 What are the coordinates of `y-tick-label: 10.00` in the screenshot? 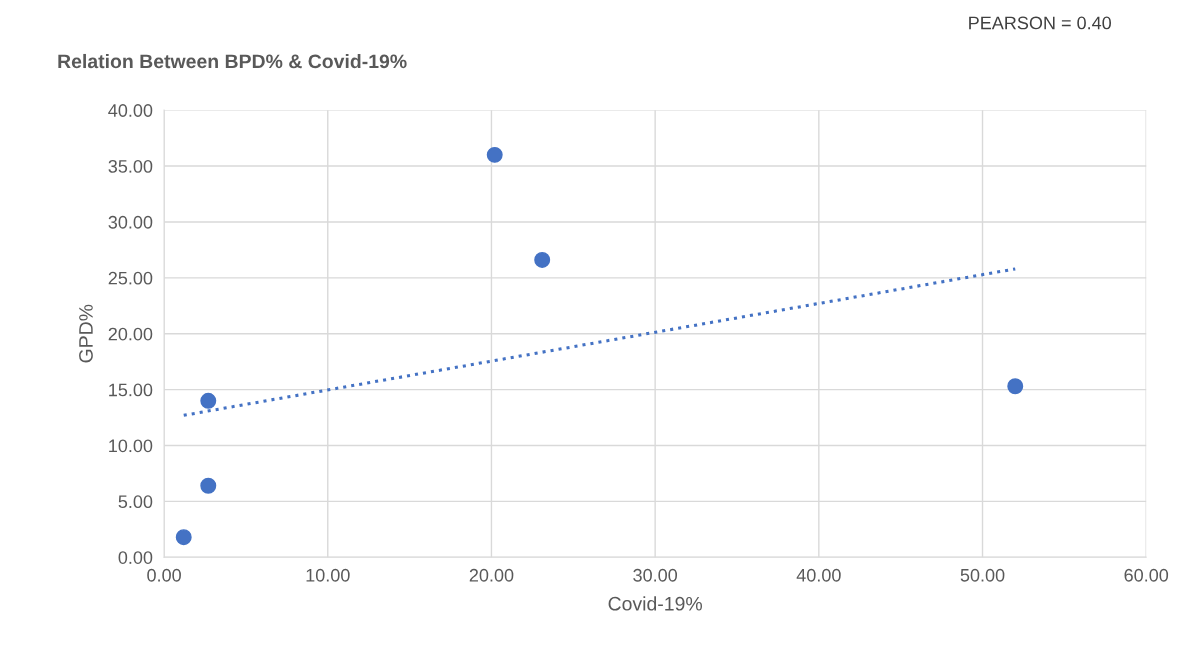 It's located at (131, 446).